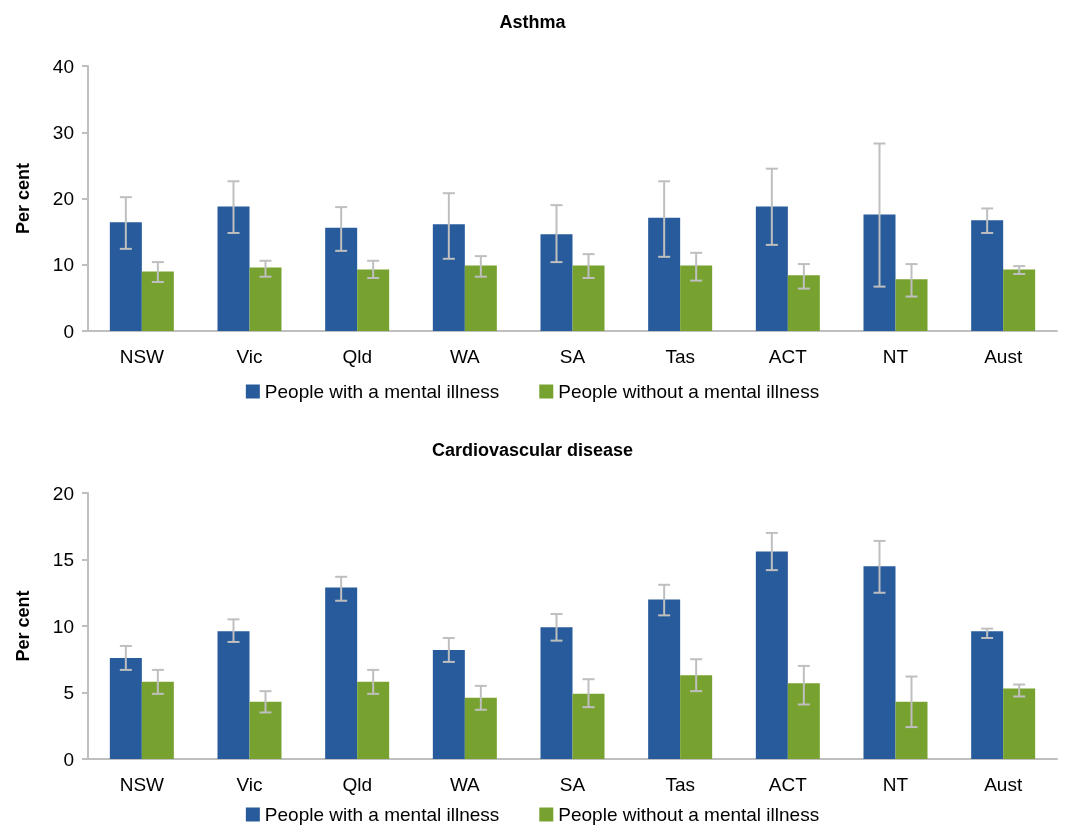 The height and width of the screenshot is (832, 1065). What do you see at coordinates (63, 132) in the screenshot?
I see `y-tick-label: 30` at bounding box center [63, 132].